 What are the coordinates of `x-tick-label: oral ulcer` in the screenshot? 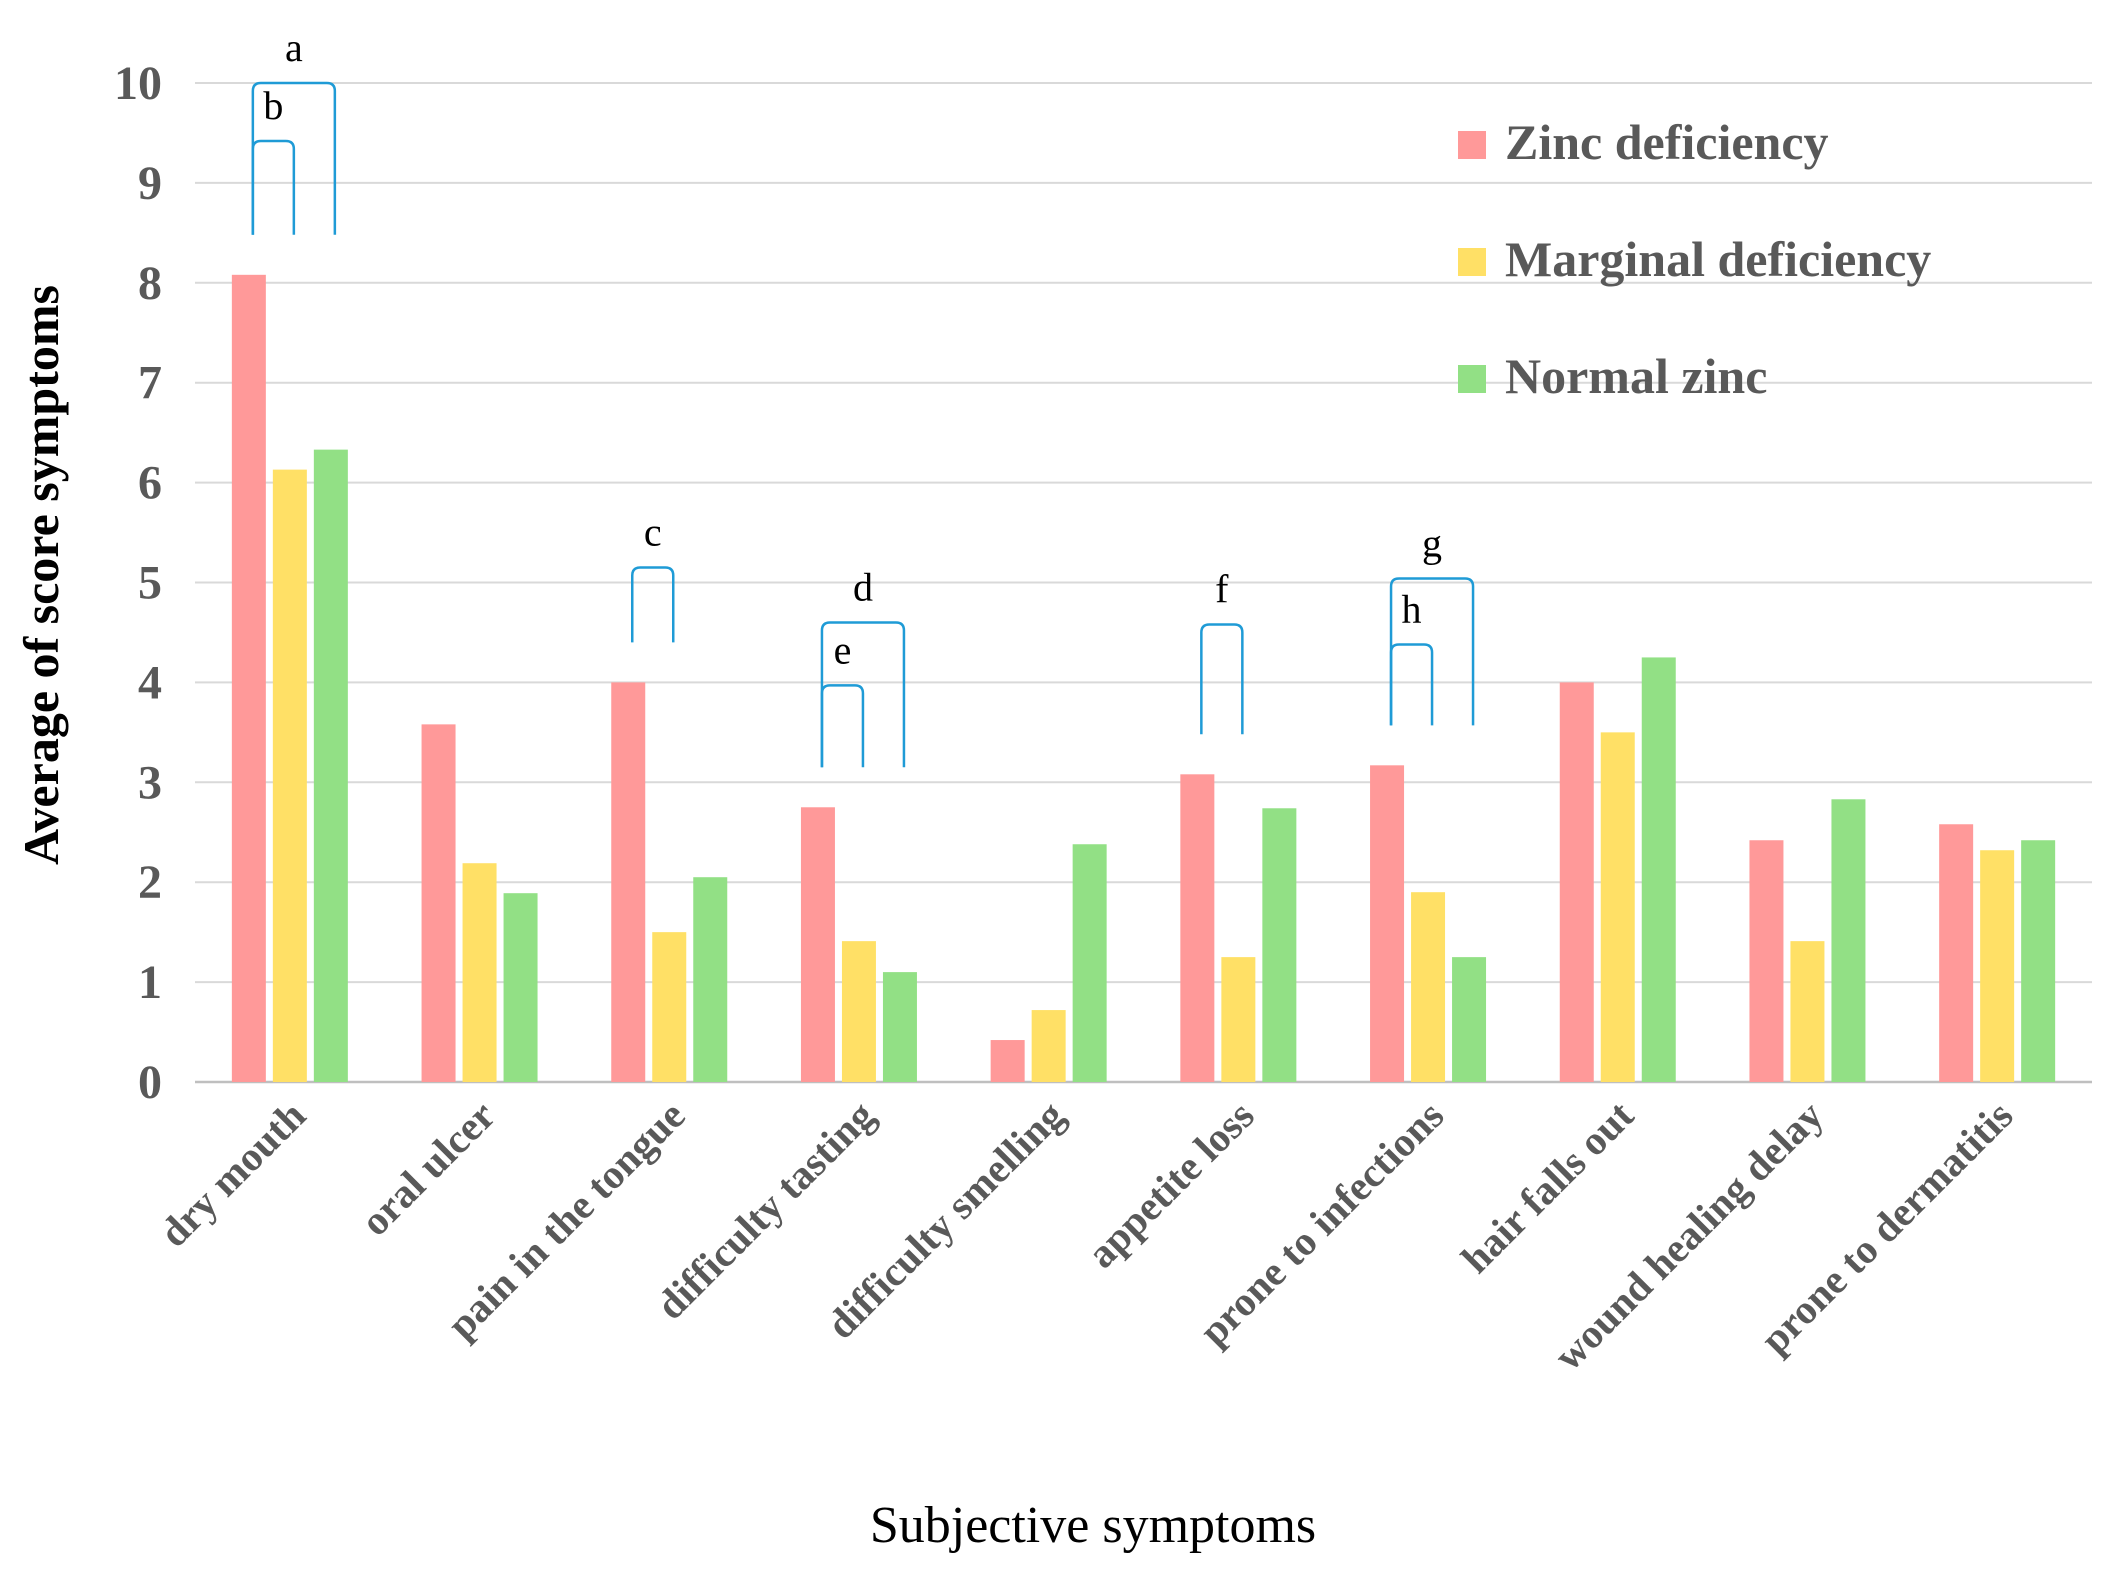 It's located at (427, 1168).